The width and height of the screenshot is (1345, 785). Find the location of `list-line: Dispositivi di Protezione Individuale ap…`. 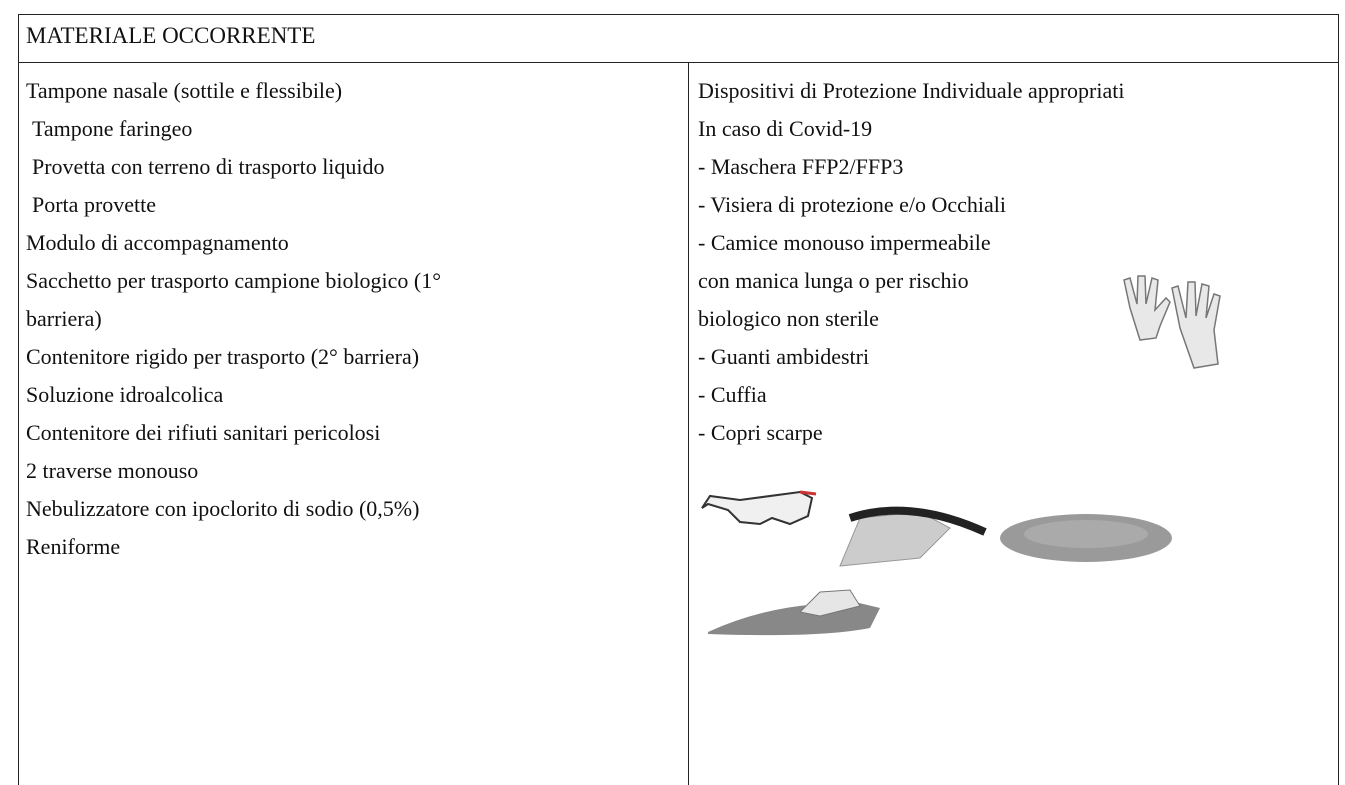

list-line: Dispositivi di Protezione Individuale ap… is located at coordinates (911, 90).